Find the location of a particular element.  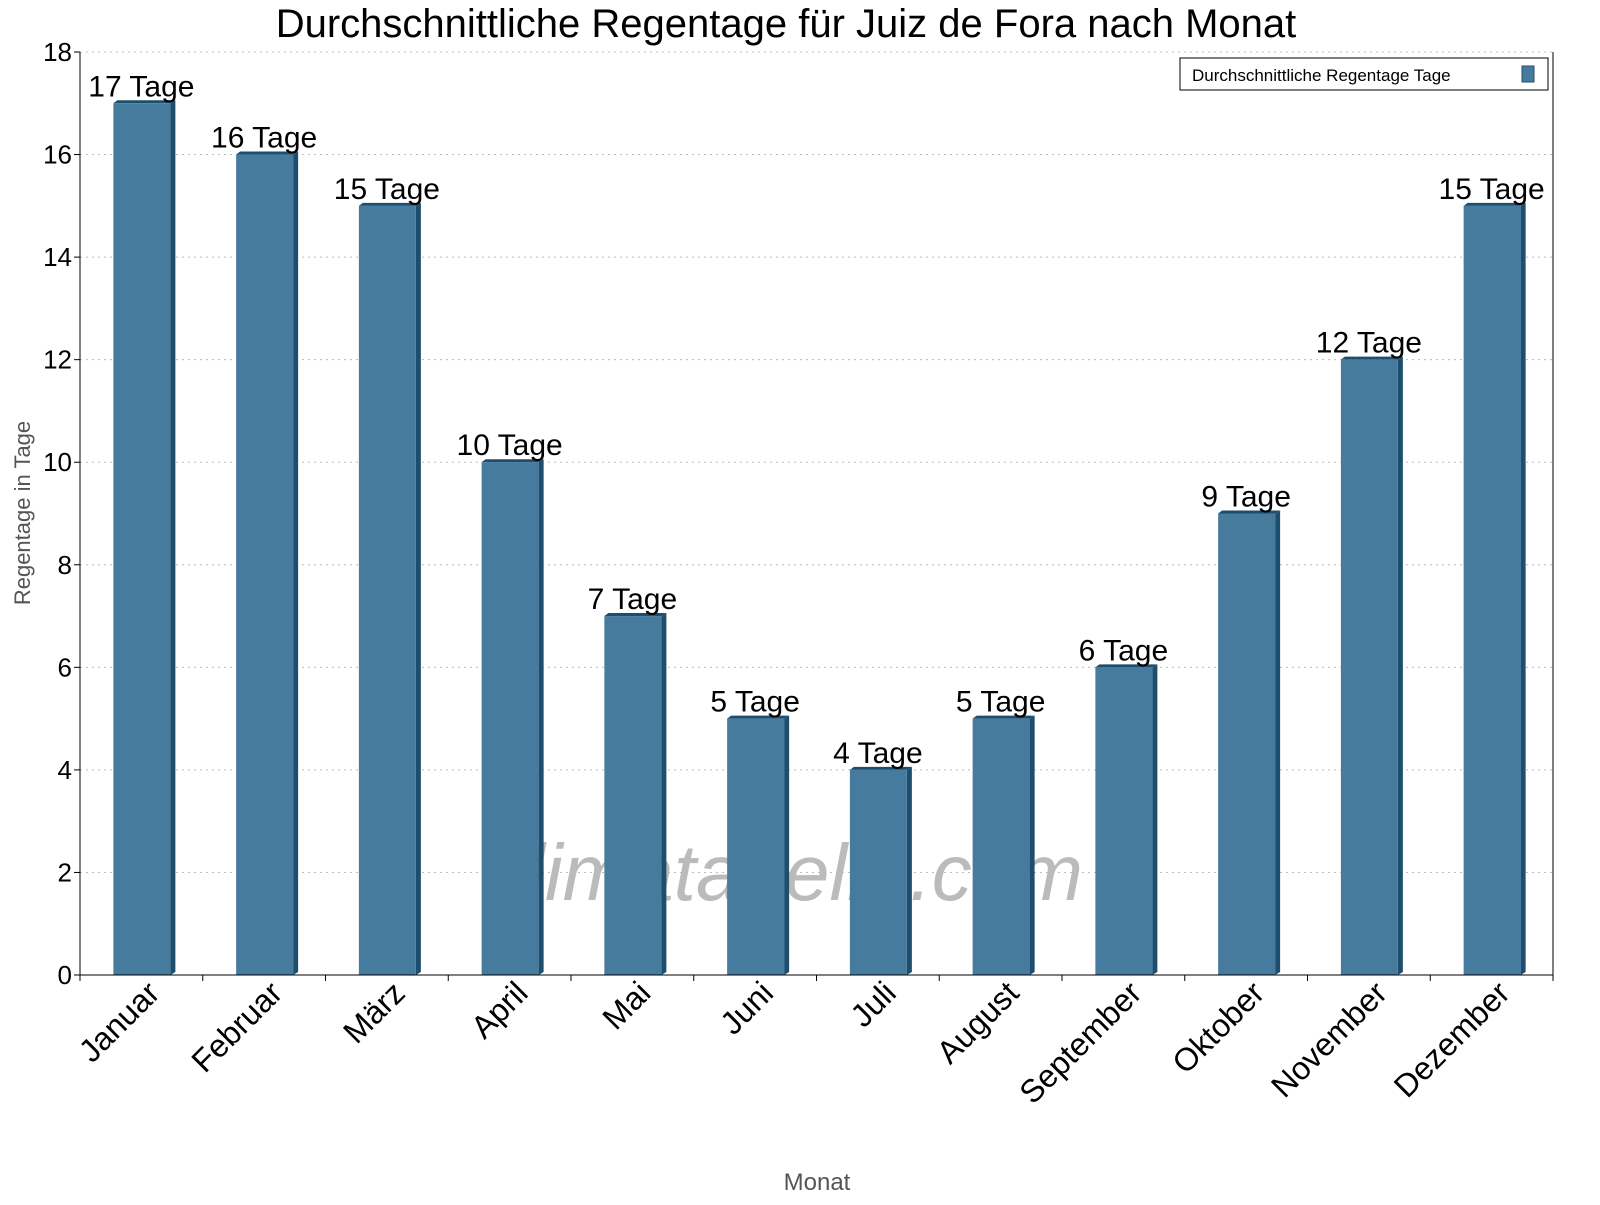

x-tick-label: März is located at coordinates (374, 1012).